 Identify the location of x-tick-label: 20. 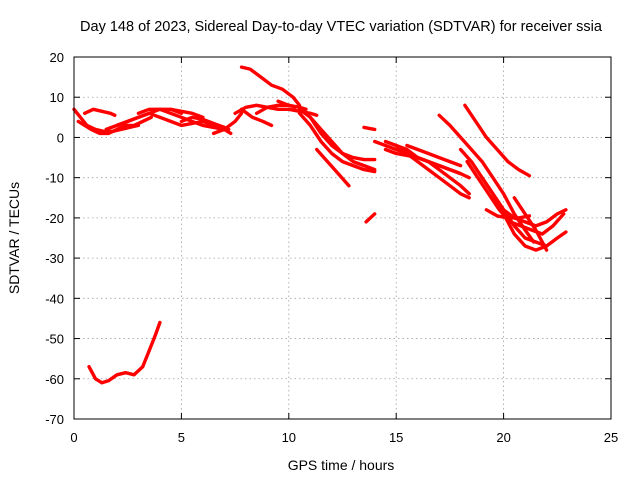
(503, 437).